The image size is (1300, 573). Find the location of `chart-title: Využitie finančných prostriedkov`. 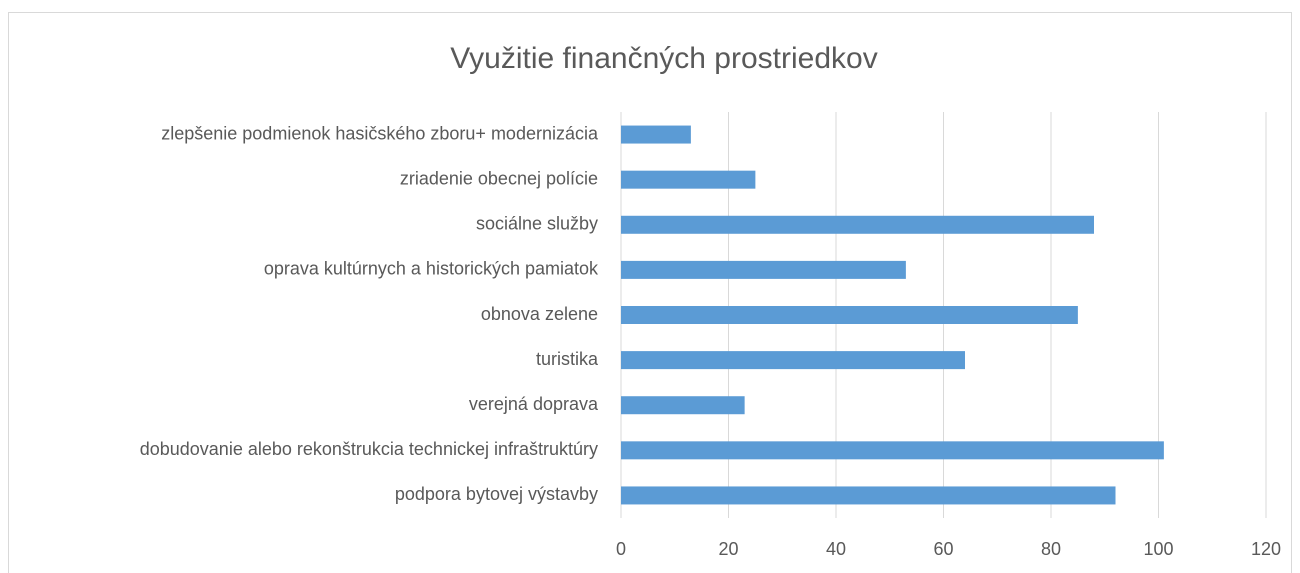

chart-title: Využitie finančných prostriedkov is located at coordinates (663, 58).